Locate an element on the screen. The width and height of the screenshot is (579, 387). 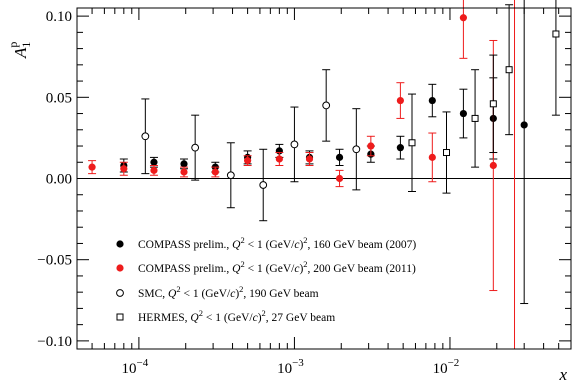
legend-entry: SMC, Q2 < 1 (GeV/c)2, 190 GeV beam is located at coordinates (228, 292).